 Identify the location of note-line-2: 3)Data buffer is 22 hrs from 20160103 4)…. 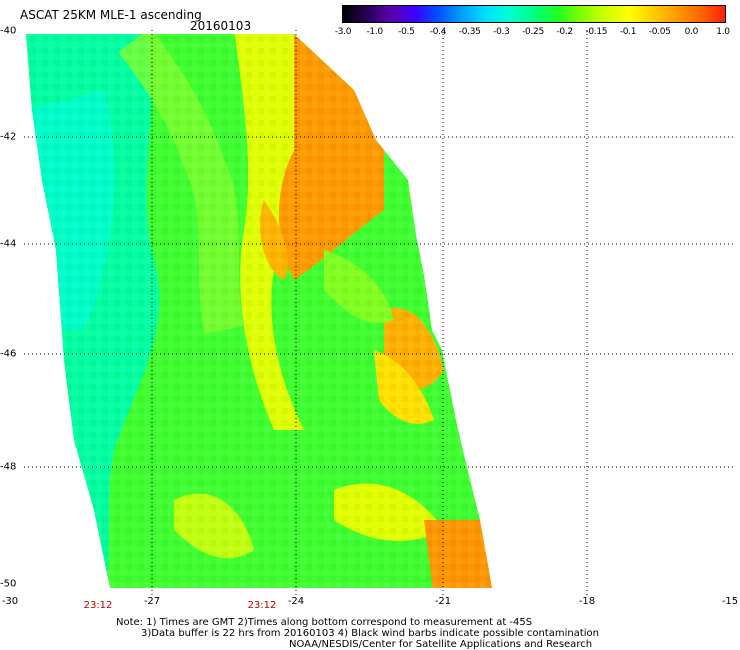
(370, 633).